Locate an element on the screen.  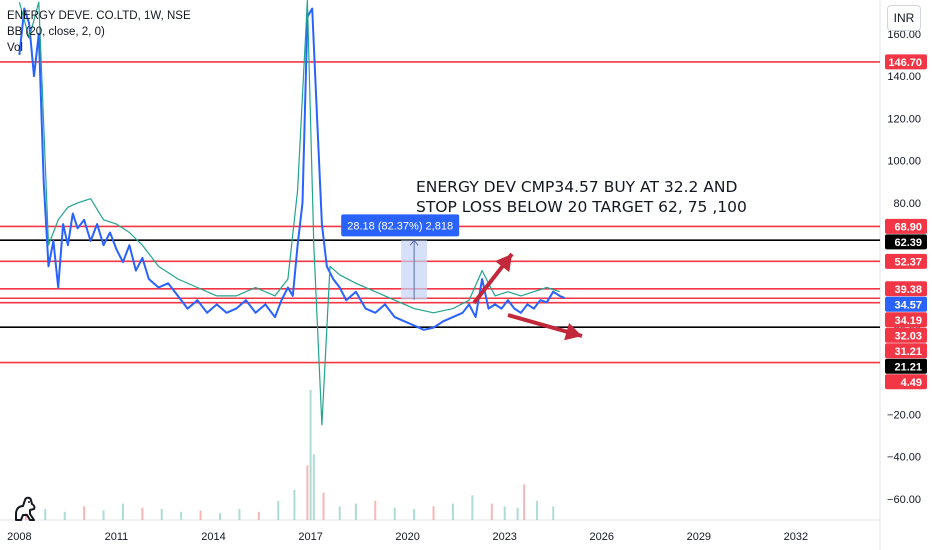
price-badge-label: 146.70 is located at coordinates (905, 63).